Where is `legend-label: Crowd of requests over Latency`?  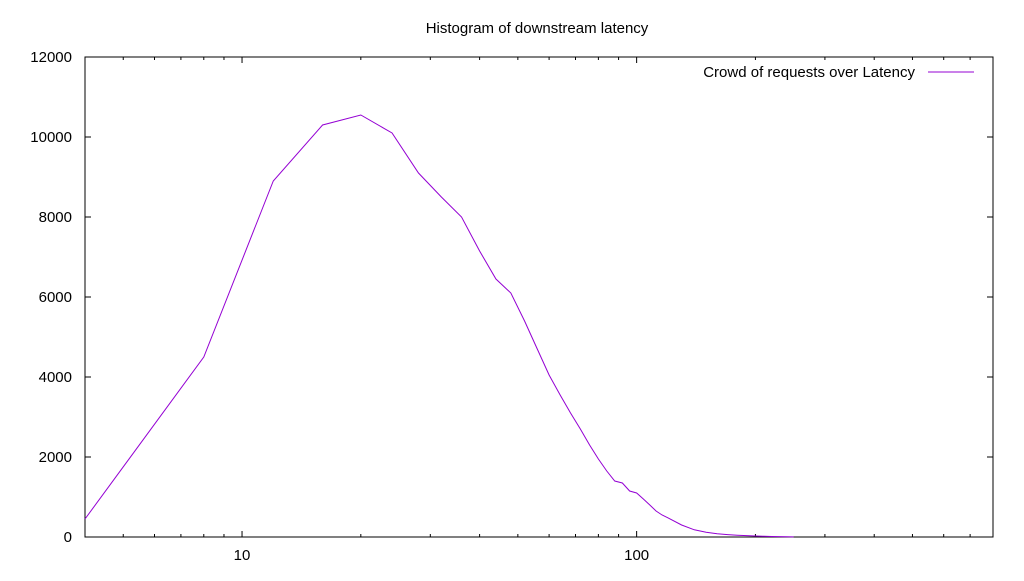
legend-label: Crowd of requests over Latency is located at coordinates (809, 72).